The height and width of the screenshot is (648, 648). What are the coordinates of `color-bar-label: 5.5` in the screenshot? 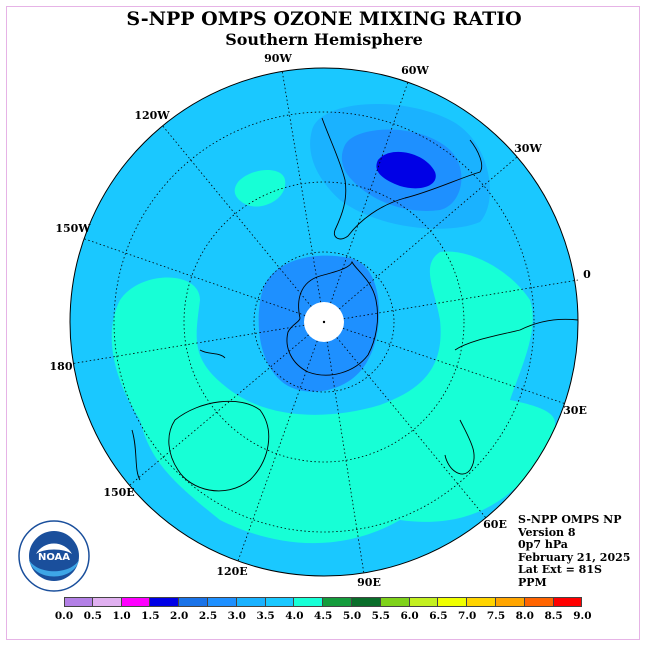 It's located at (380, 616).